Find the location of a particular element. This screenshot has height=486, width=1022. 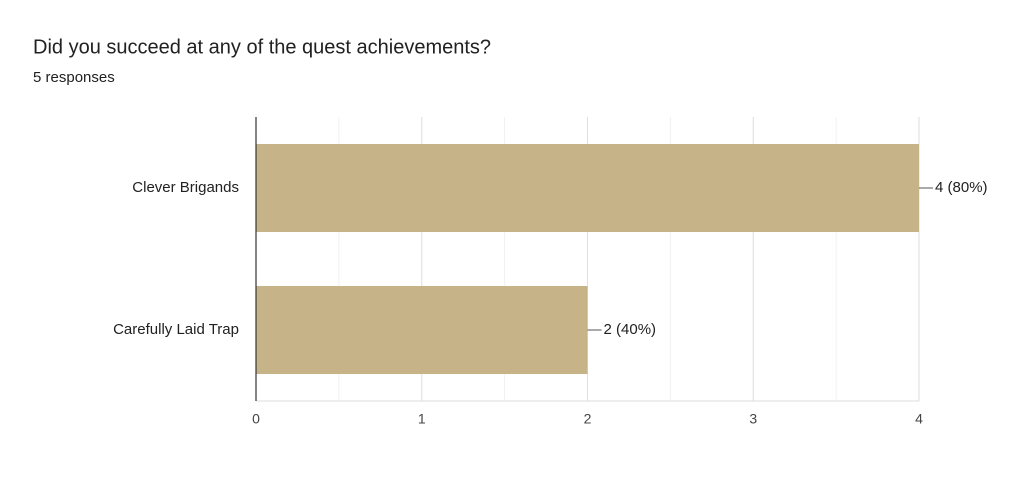

value-label: 4 (80%) is located at coordinates (961, 187).